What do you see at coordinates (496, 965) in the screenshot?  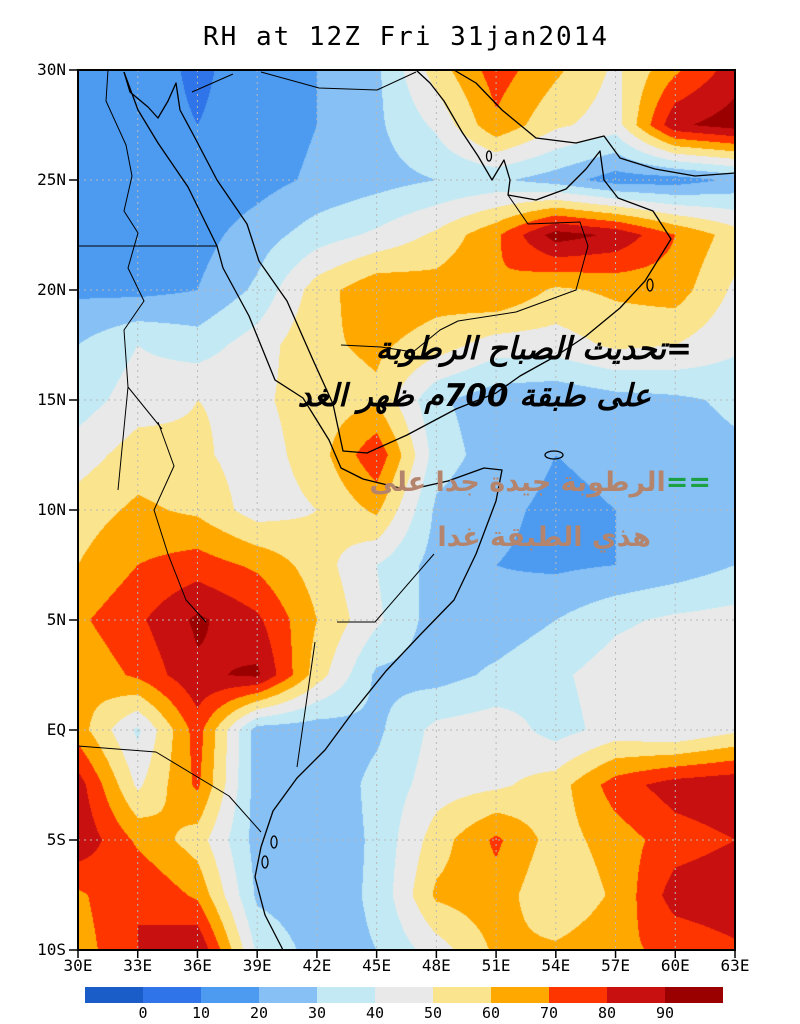 I see `lon-tick-label: 51E` at bounding box center [496, 965].